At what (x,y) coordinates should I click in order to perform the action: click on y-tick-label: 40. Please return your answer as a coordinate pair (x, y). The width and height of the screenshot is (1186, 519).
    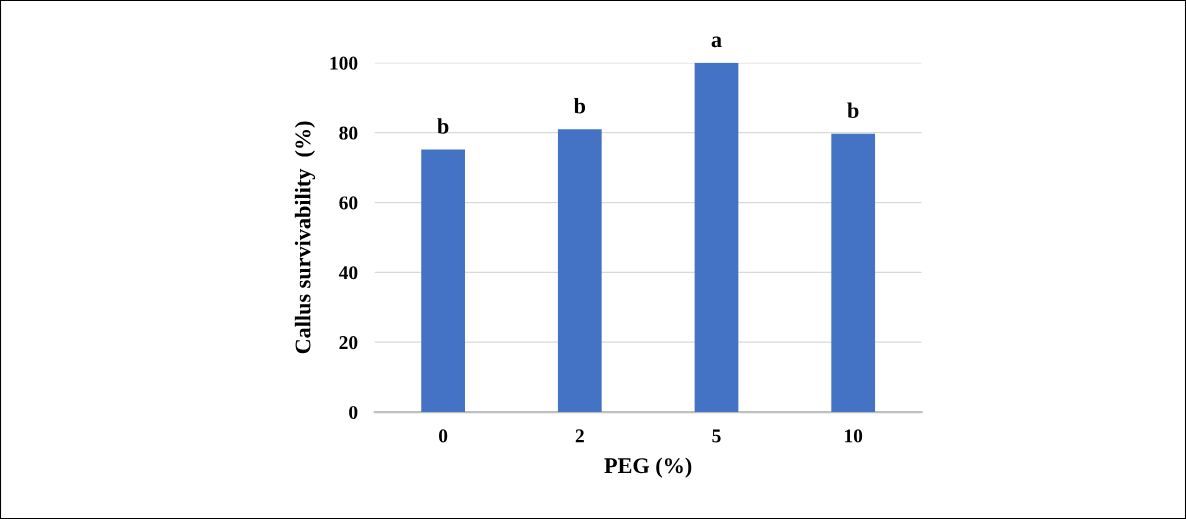
    Looking at the image, I should click on (348, 273).